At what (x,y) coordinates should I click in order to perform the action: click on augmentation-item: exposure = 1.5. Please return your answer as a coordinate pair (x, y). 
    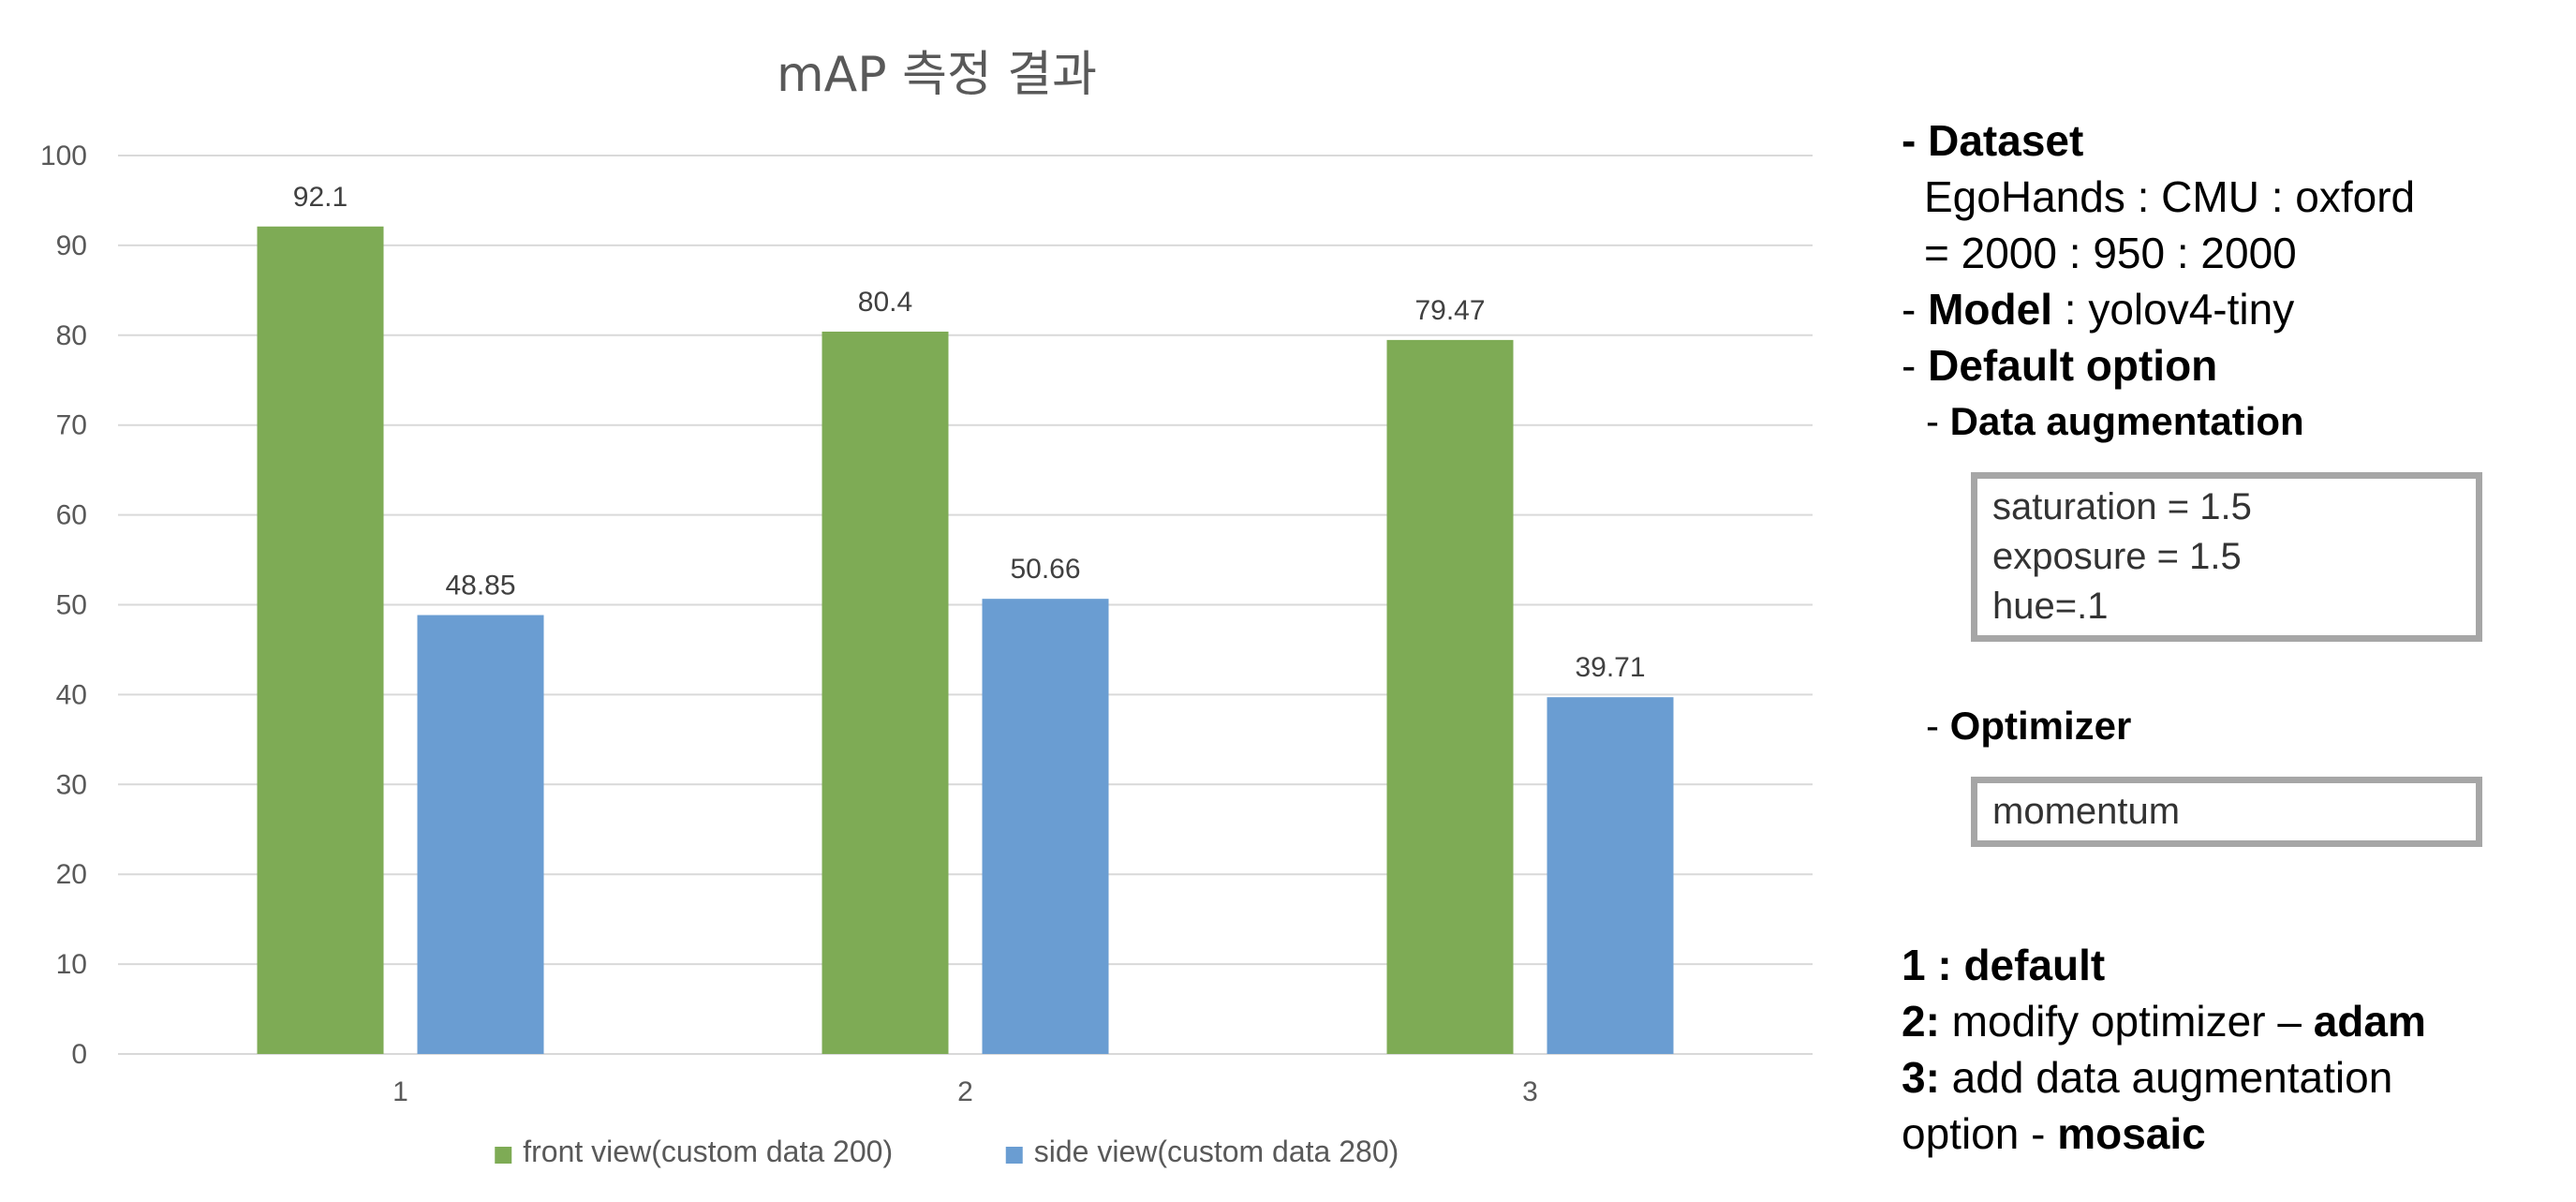
    Looking at the image, I should click on (2117, 556).